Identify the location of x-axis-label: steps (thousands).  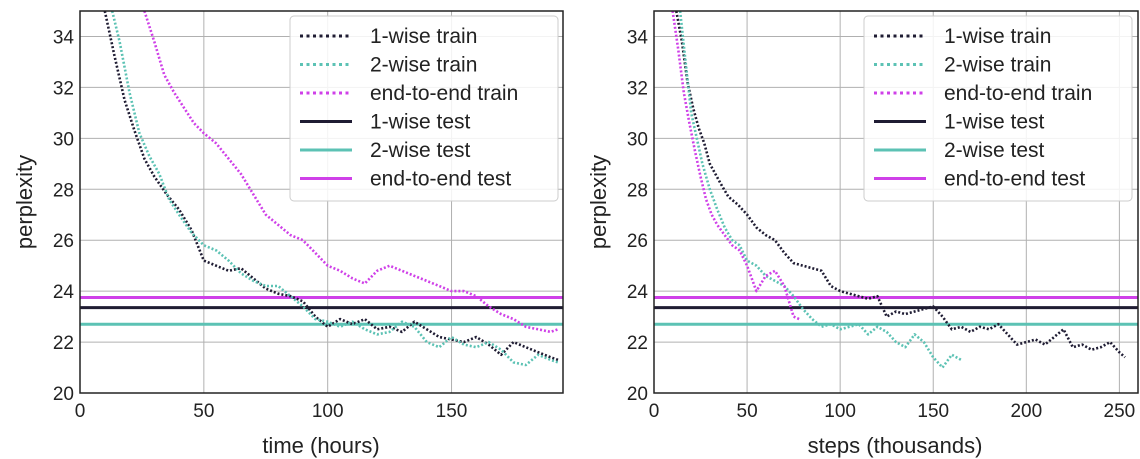
(895, 445).